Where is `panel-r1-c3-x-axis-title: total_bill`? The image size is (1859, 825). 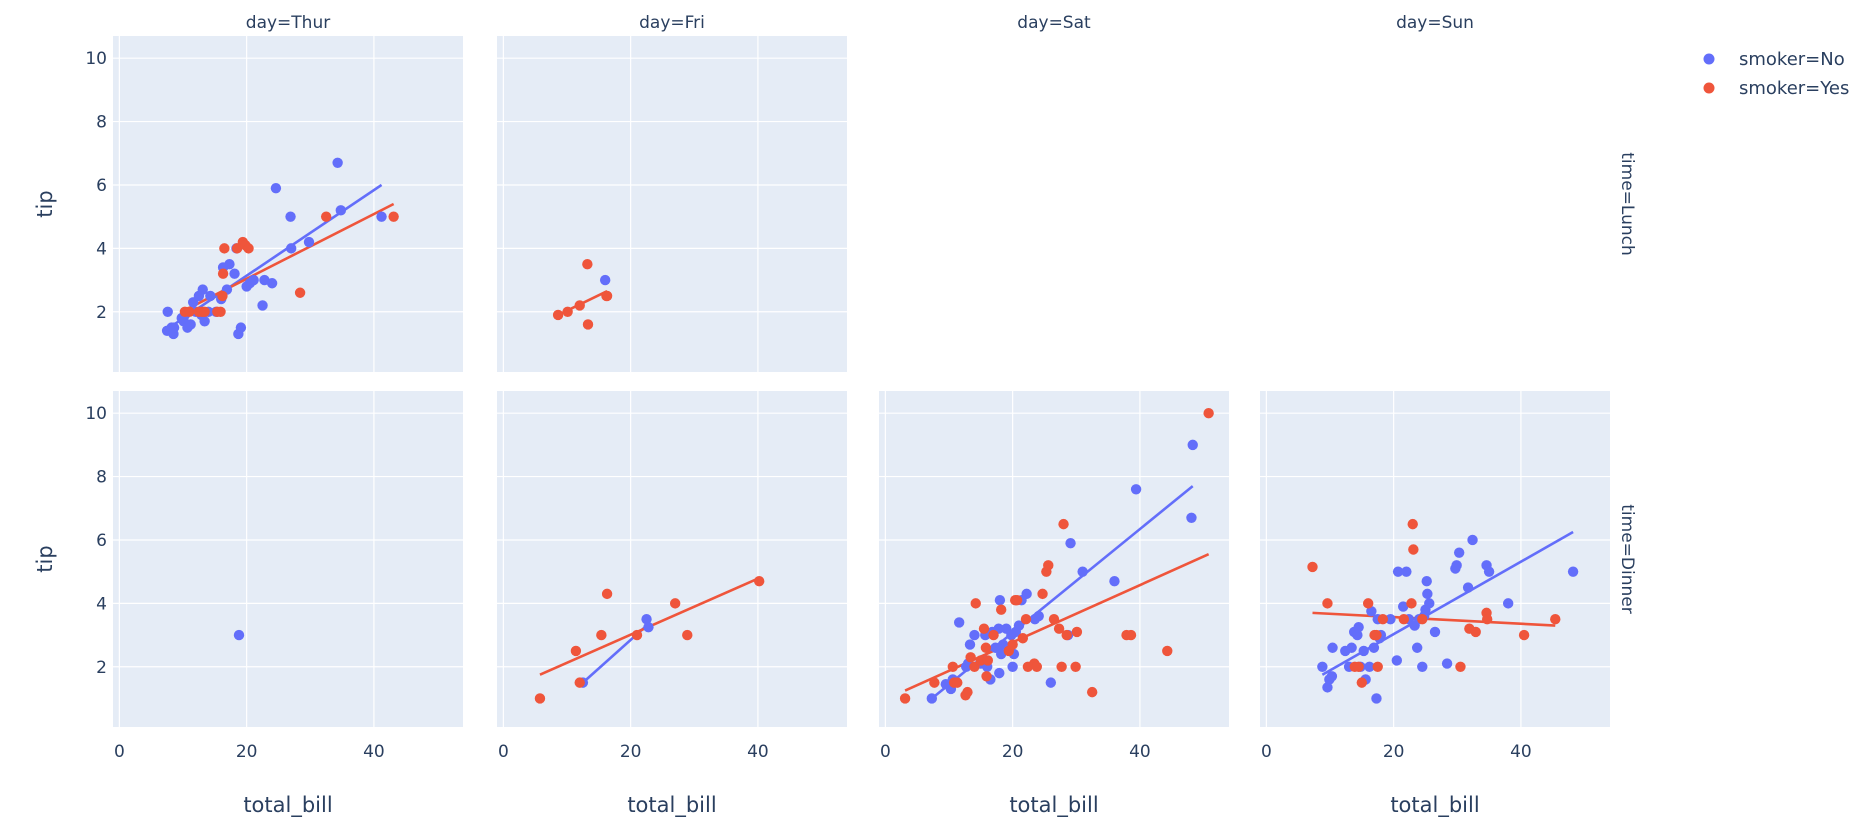
panel-r1-c3-x-axis-title: total_bill is located at coordinates (1434, 805).